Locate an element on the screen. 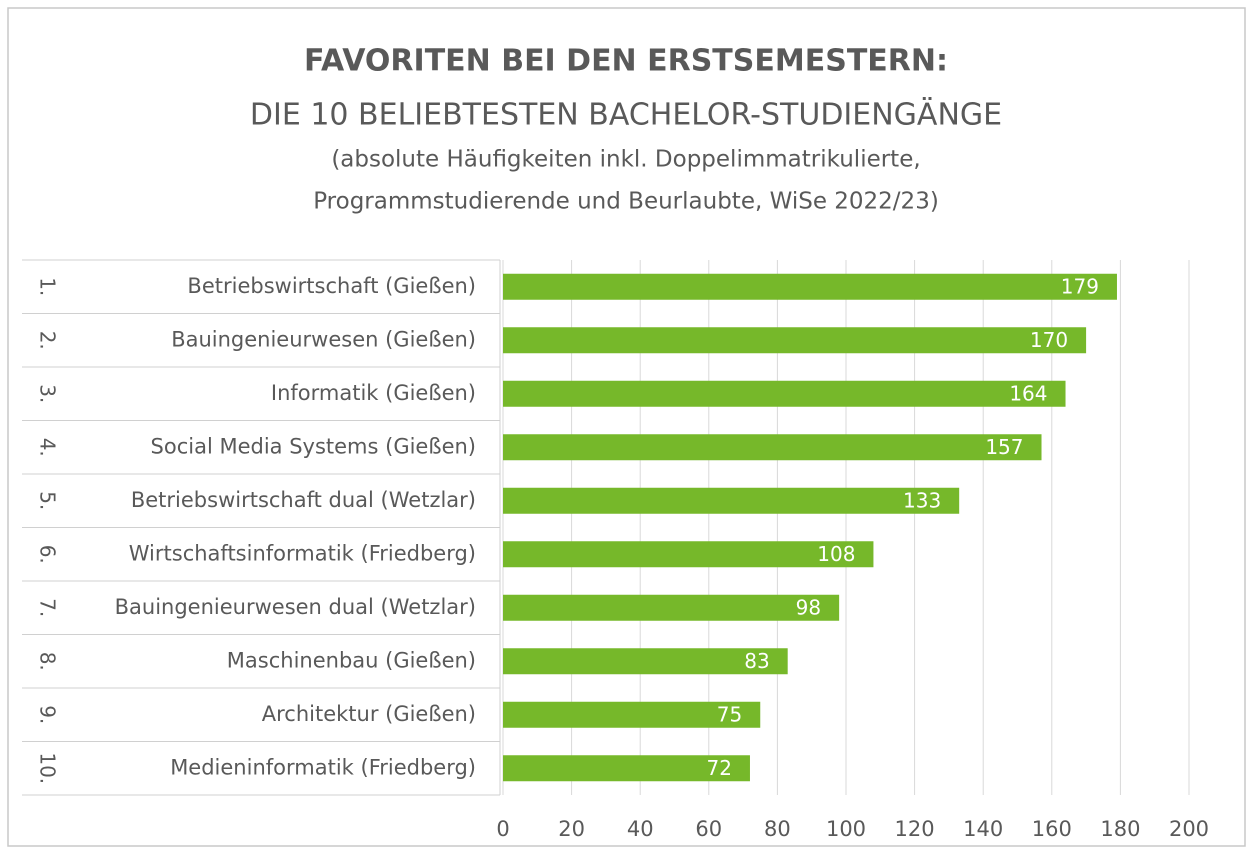 The height and width of the screenshot is (858, 1253). value-label: 164 is located at coordinates (1028, 393).